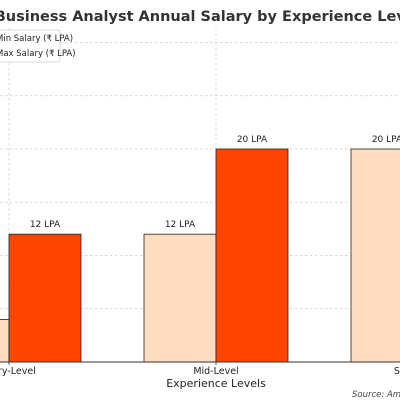  Describe the element at coordinates (30, 46) in the screenshot. I see `legend-box` at that location.